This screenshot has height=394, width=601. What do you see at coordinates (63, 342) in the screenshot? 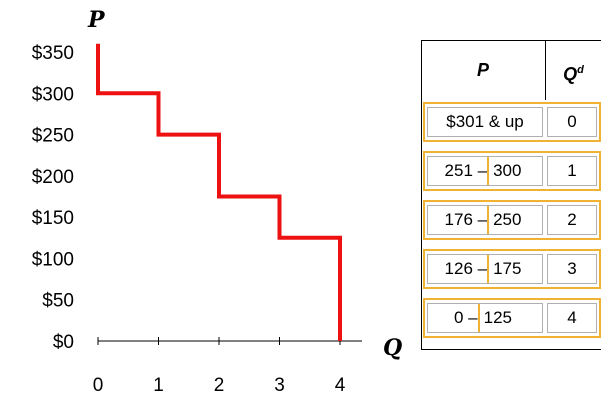
I see `y-tick-label: $0` at bounding box center [63, 342].